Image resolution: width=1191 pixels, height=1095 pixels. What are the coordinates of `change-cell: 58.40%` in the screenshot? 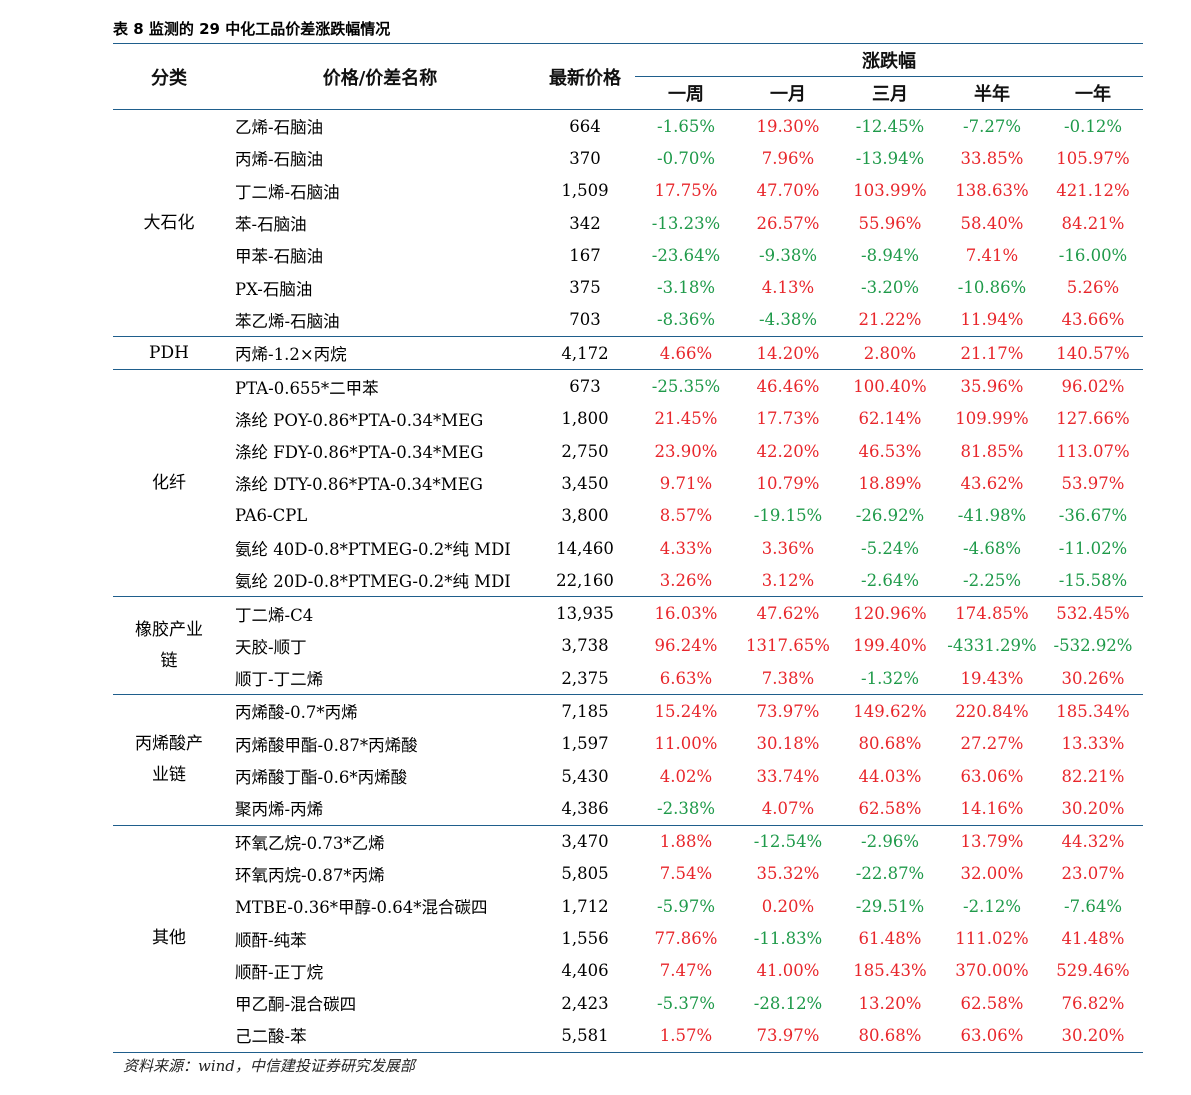 It's located at (992, 223).